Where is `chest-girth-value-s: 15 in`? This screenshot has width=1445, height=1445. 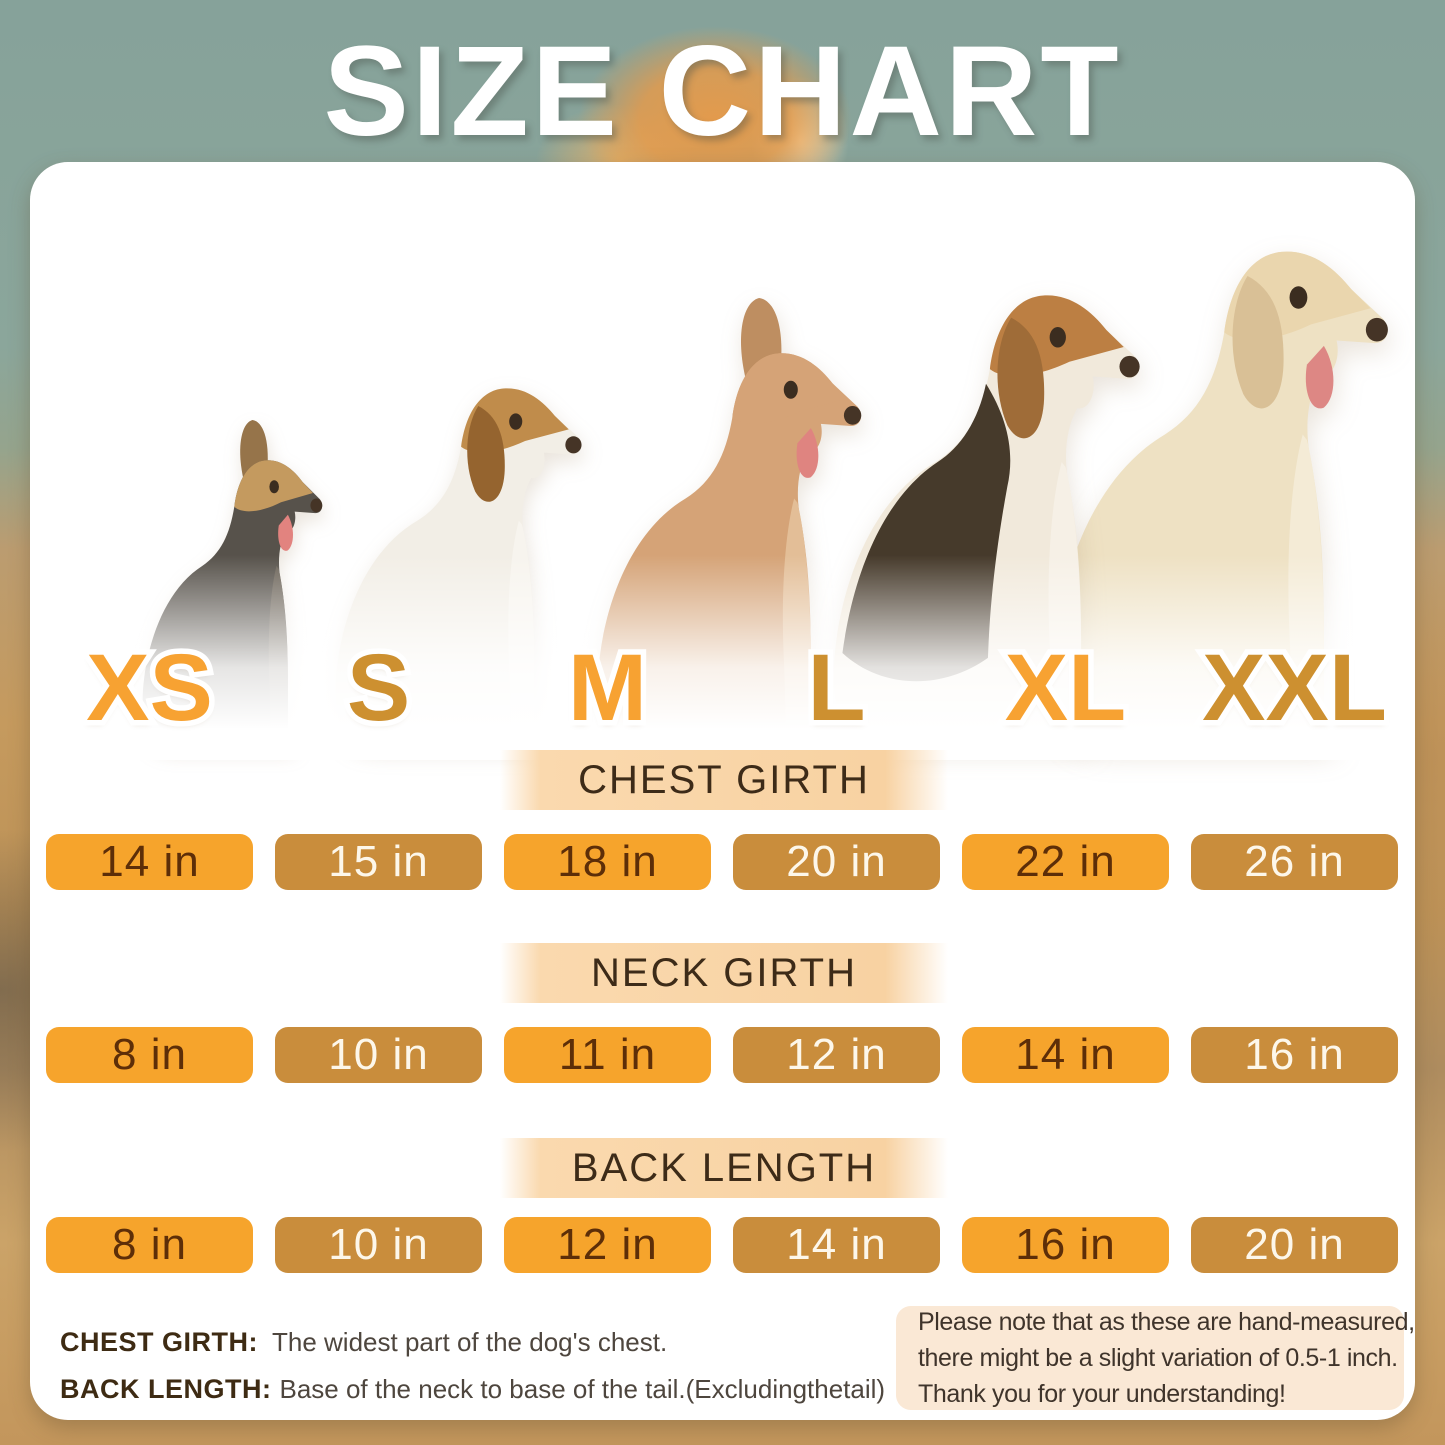 chest-girth-value-s: 15 in is located at coordinates (378, 862).